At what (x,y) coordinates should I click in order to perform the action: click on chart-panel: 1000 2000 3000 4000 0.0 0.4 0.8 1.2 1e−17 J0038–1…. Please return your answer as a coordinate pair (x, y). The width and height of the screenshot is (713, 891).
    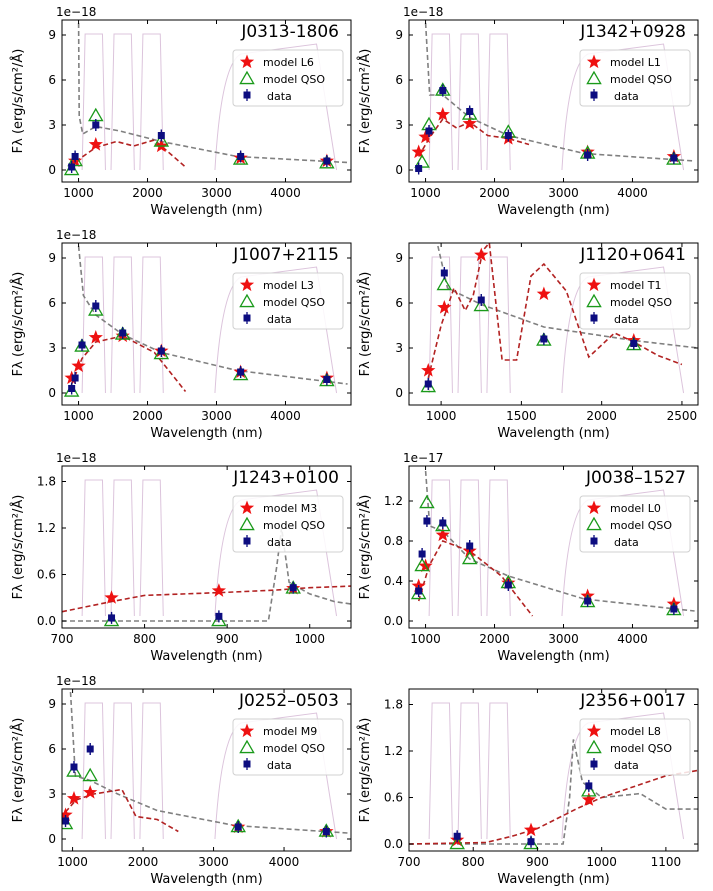
    Looking at the image, I should click on (528, 557).